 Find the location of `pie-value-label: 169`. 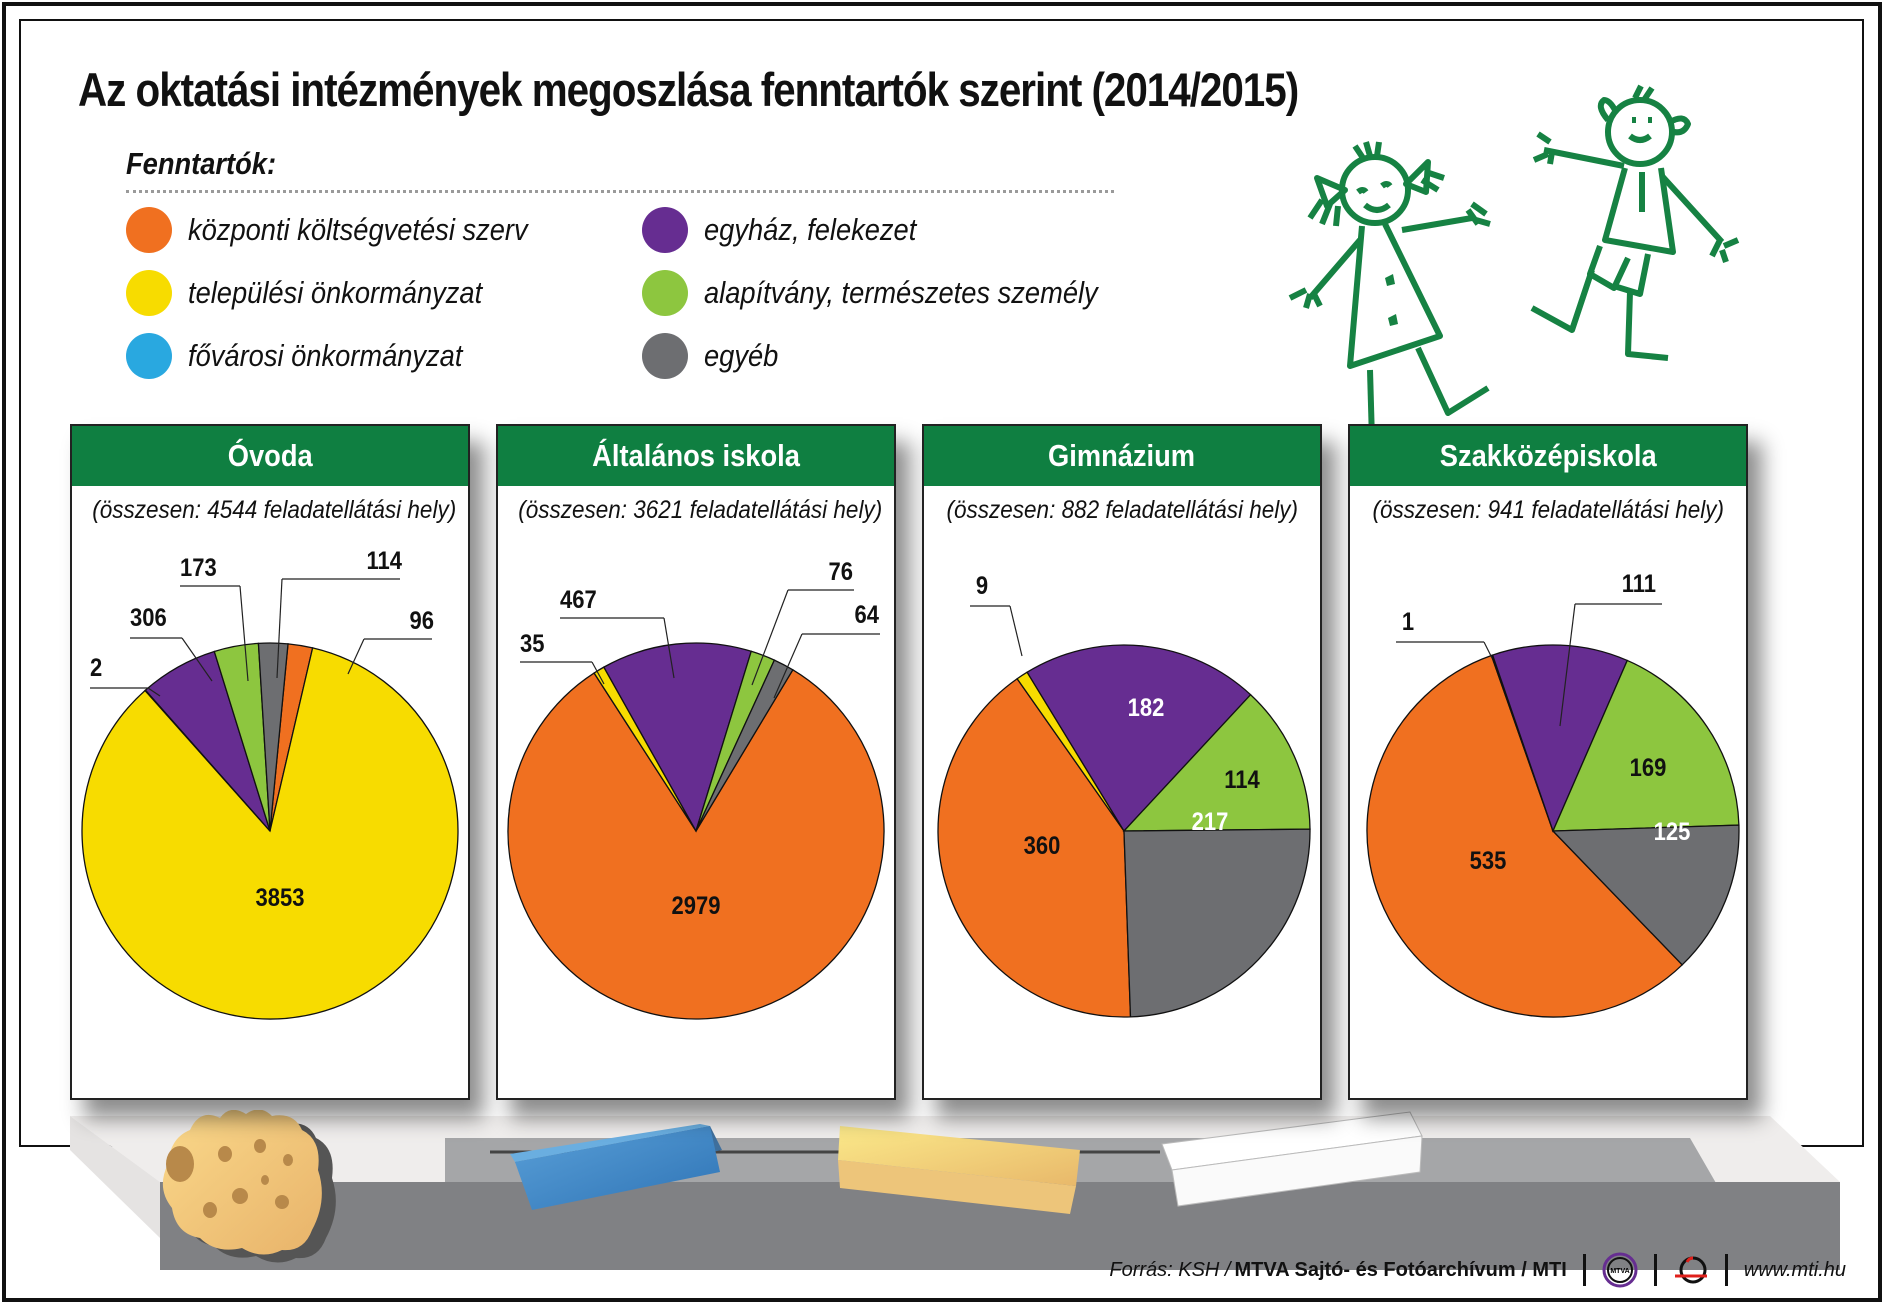

pie-value-label: 169 is located at coordinates (1648, 768).